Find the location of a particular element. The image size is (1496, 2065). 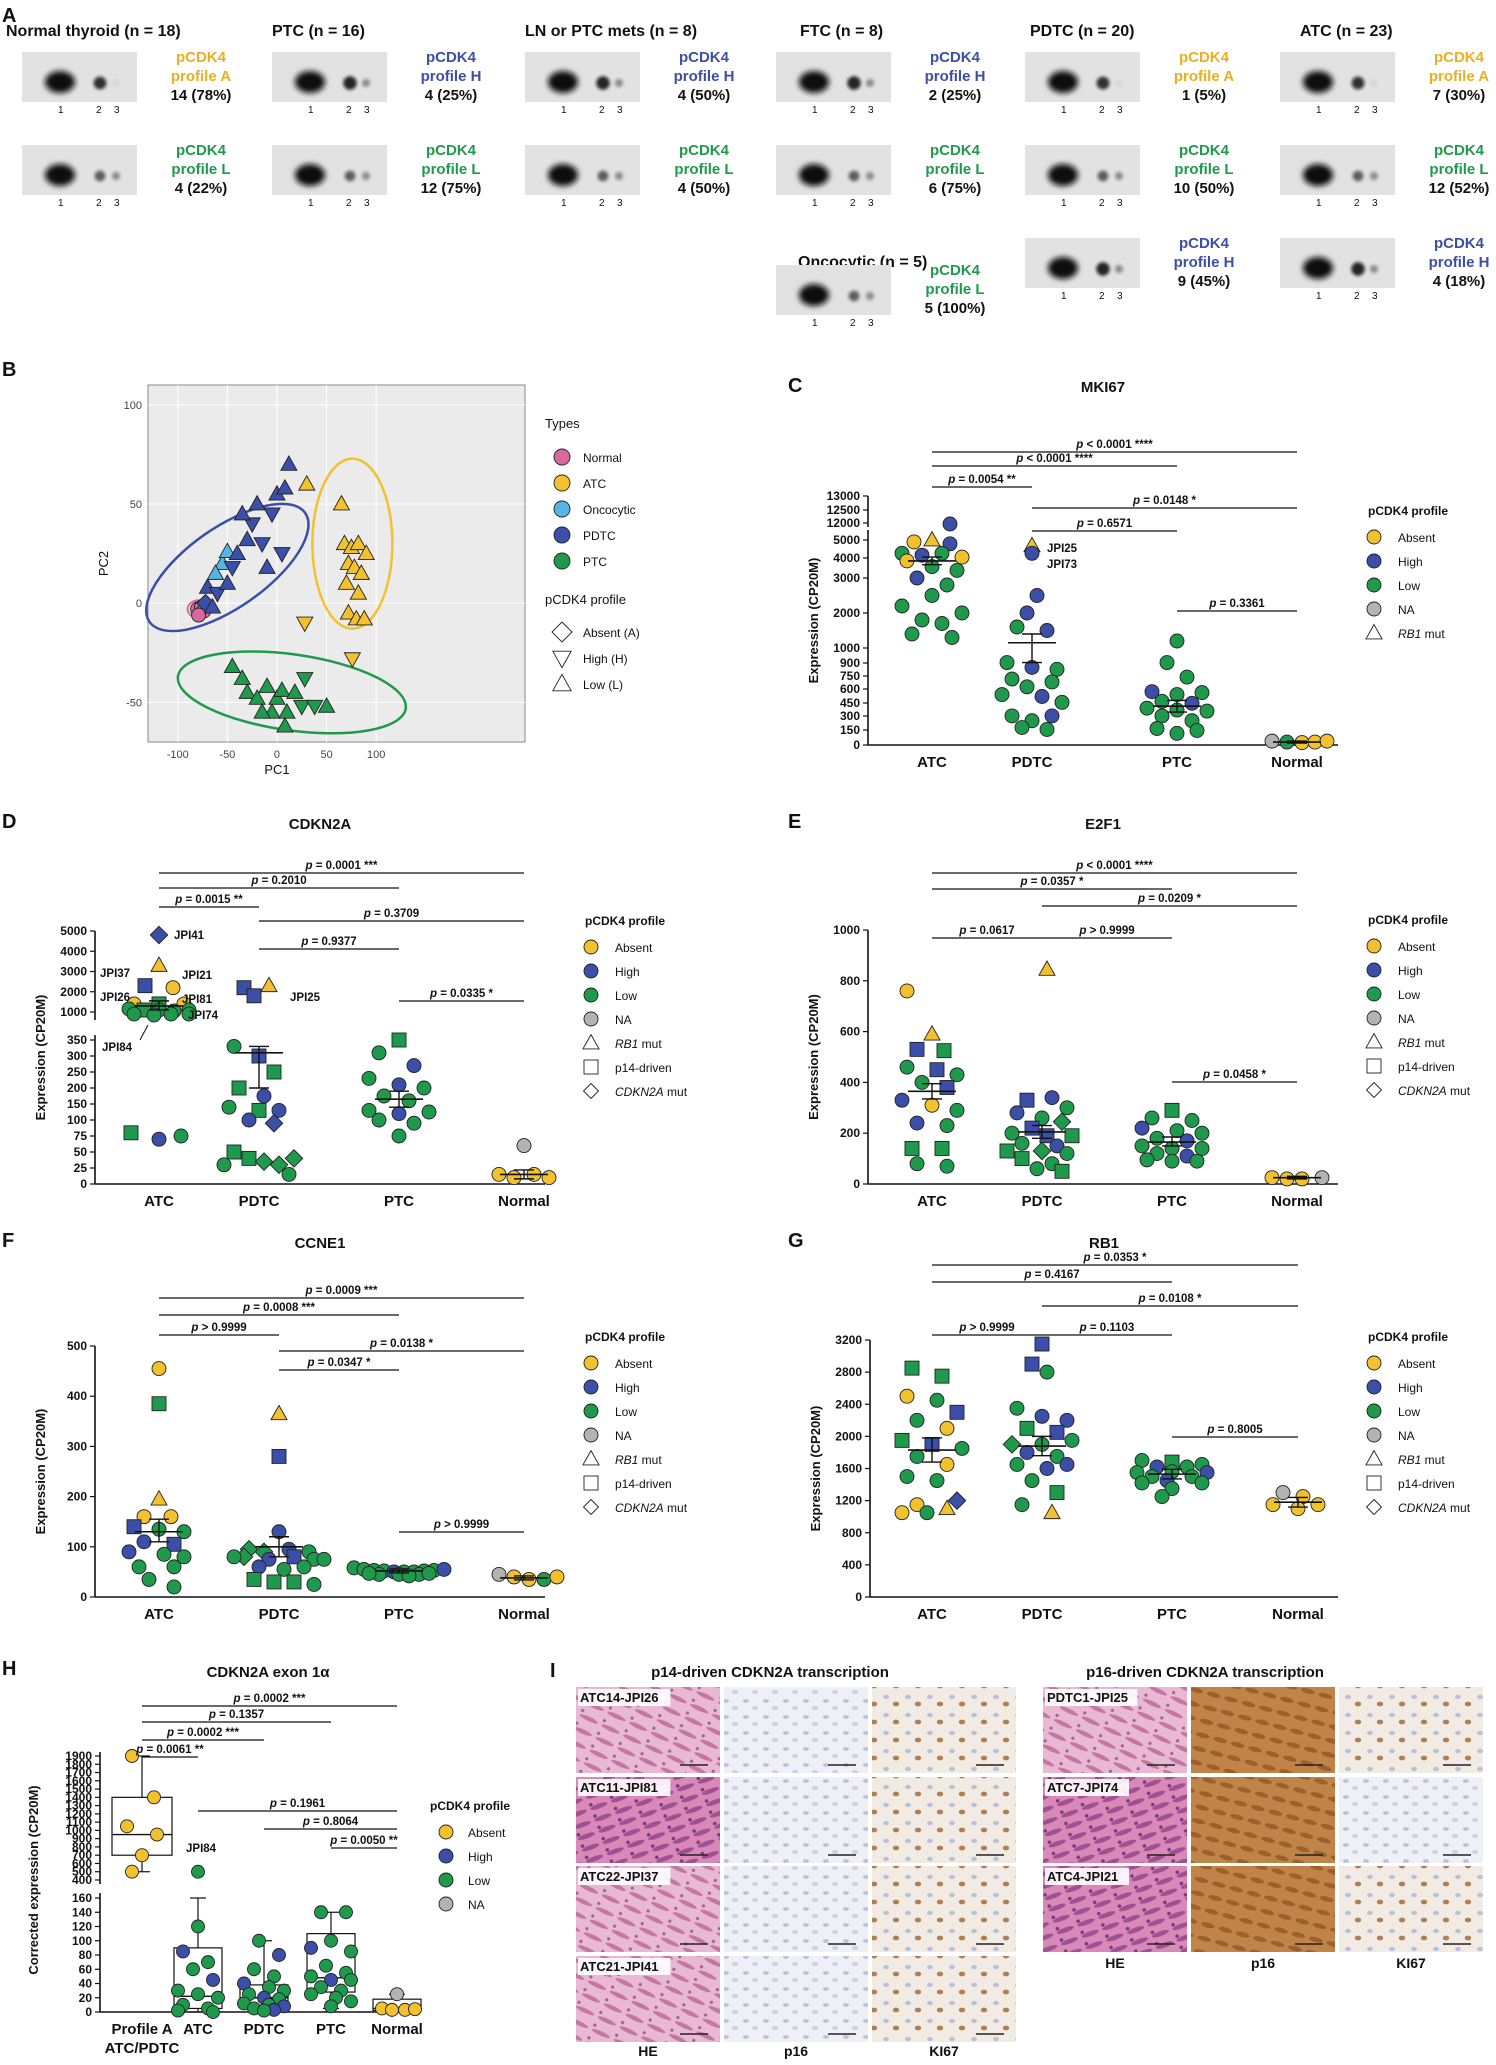

legend-label-low: Low is located at coordinates (1409, 1412).